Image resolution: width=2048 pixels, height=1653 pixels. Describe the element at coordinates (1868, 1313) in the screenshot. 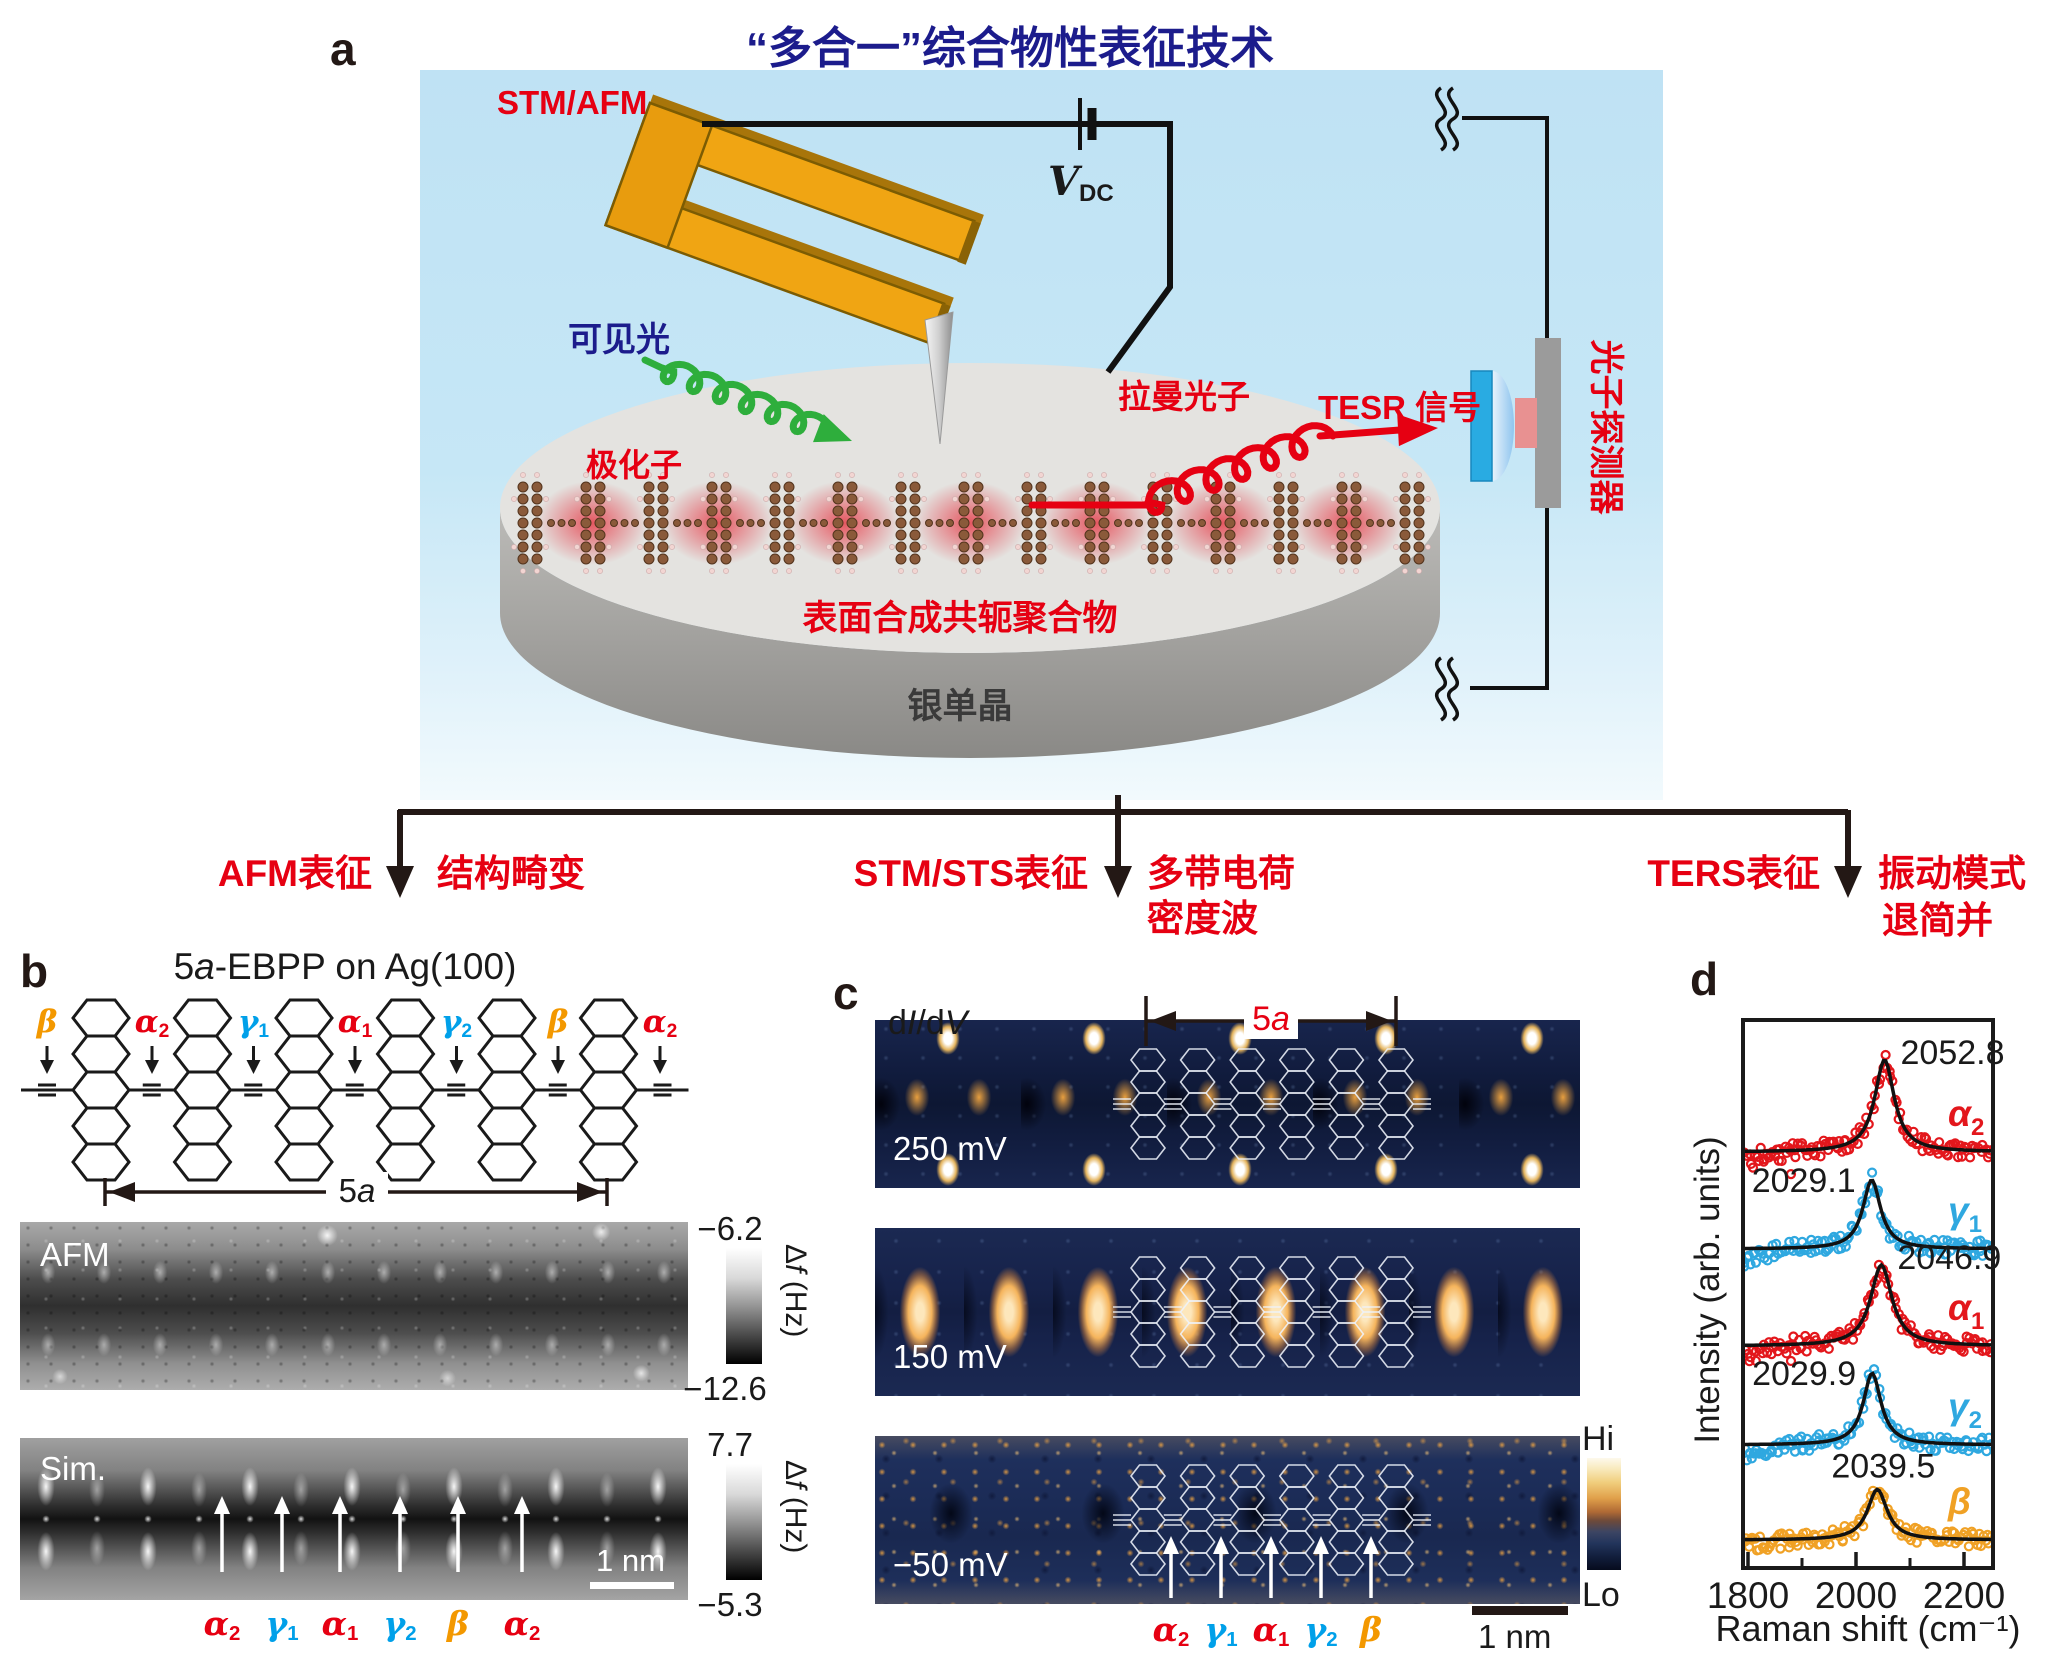

I see `spectrum-alpha1` at that location.